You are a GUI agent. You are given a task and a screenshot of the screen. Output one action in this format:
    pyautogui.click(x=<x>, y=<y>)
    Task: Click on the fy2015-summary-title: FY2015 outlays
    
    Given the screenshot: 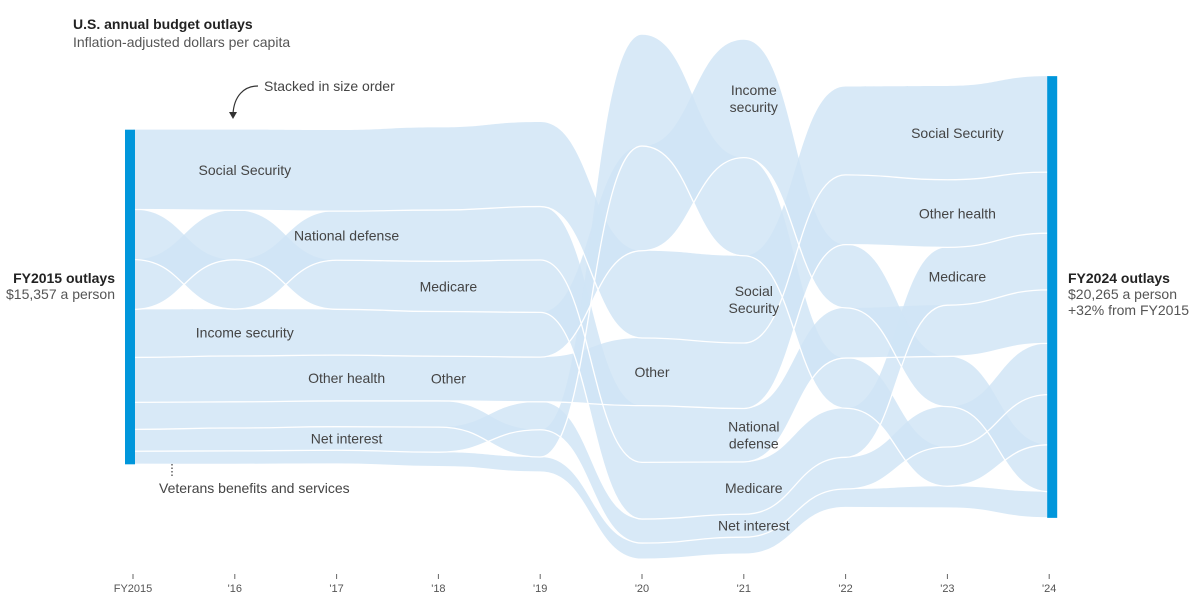 What is the action you would take?
    pyautogui.click(x=64, y=278)
    